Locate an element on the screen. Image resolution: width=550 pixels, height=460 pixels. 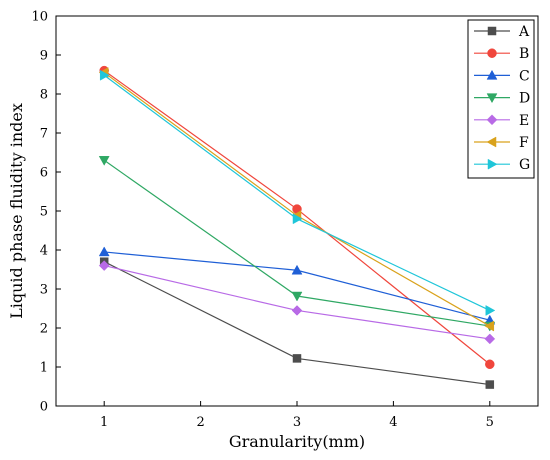
legend-entry-E: E is located at coordinates (501, 121).